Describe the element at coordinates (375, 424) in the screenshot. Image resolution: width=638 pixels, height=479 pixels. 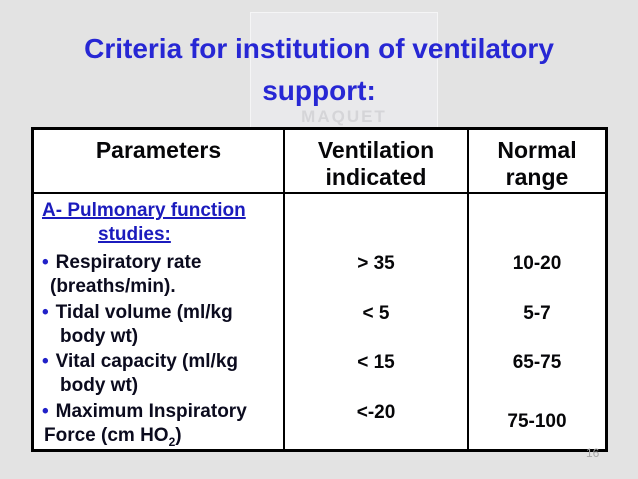
I see `ventilation-value-maximum-inspiratory-force: <-20` at that location.